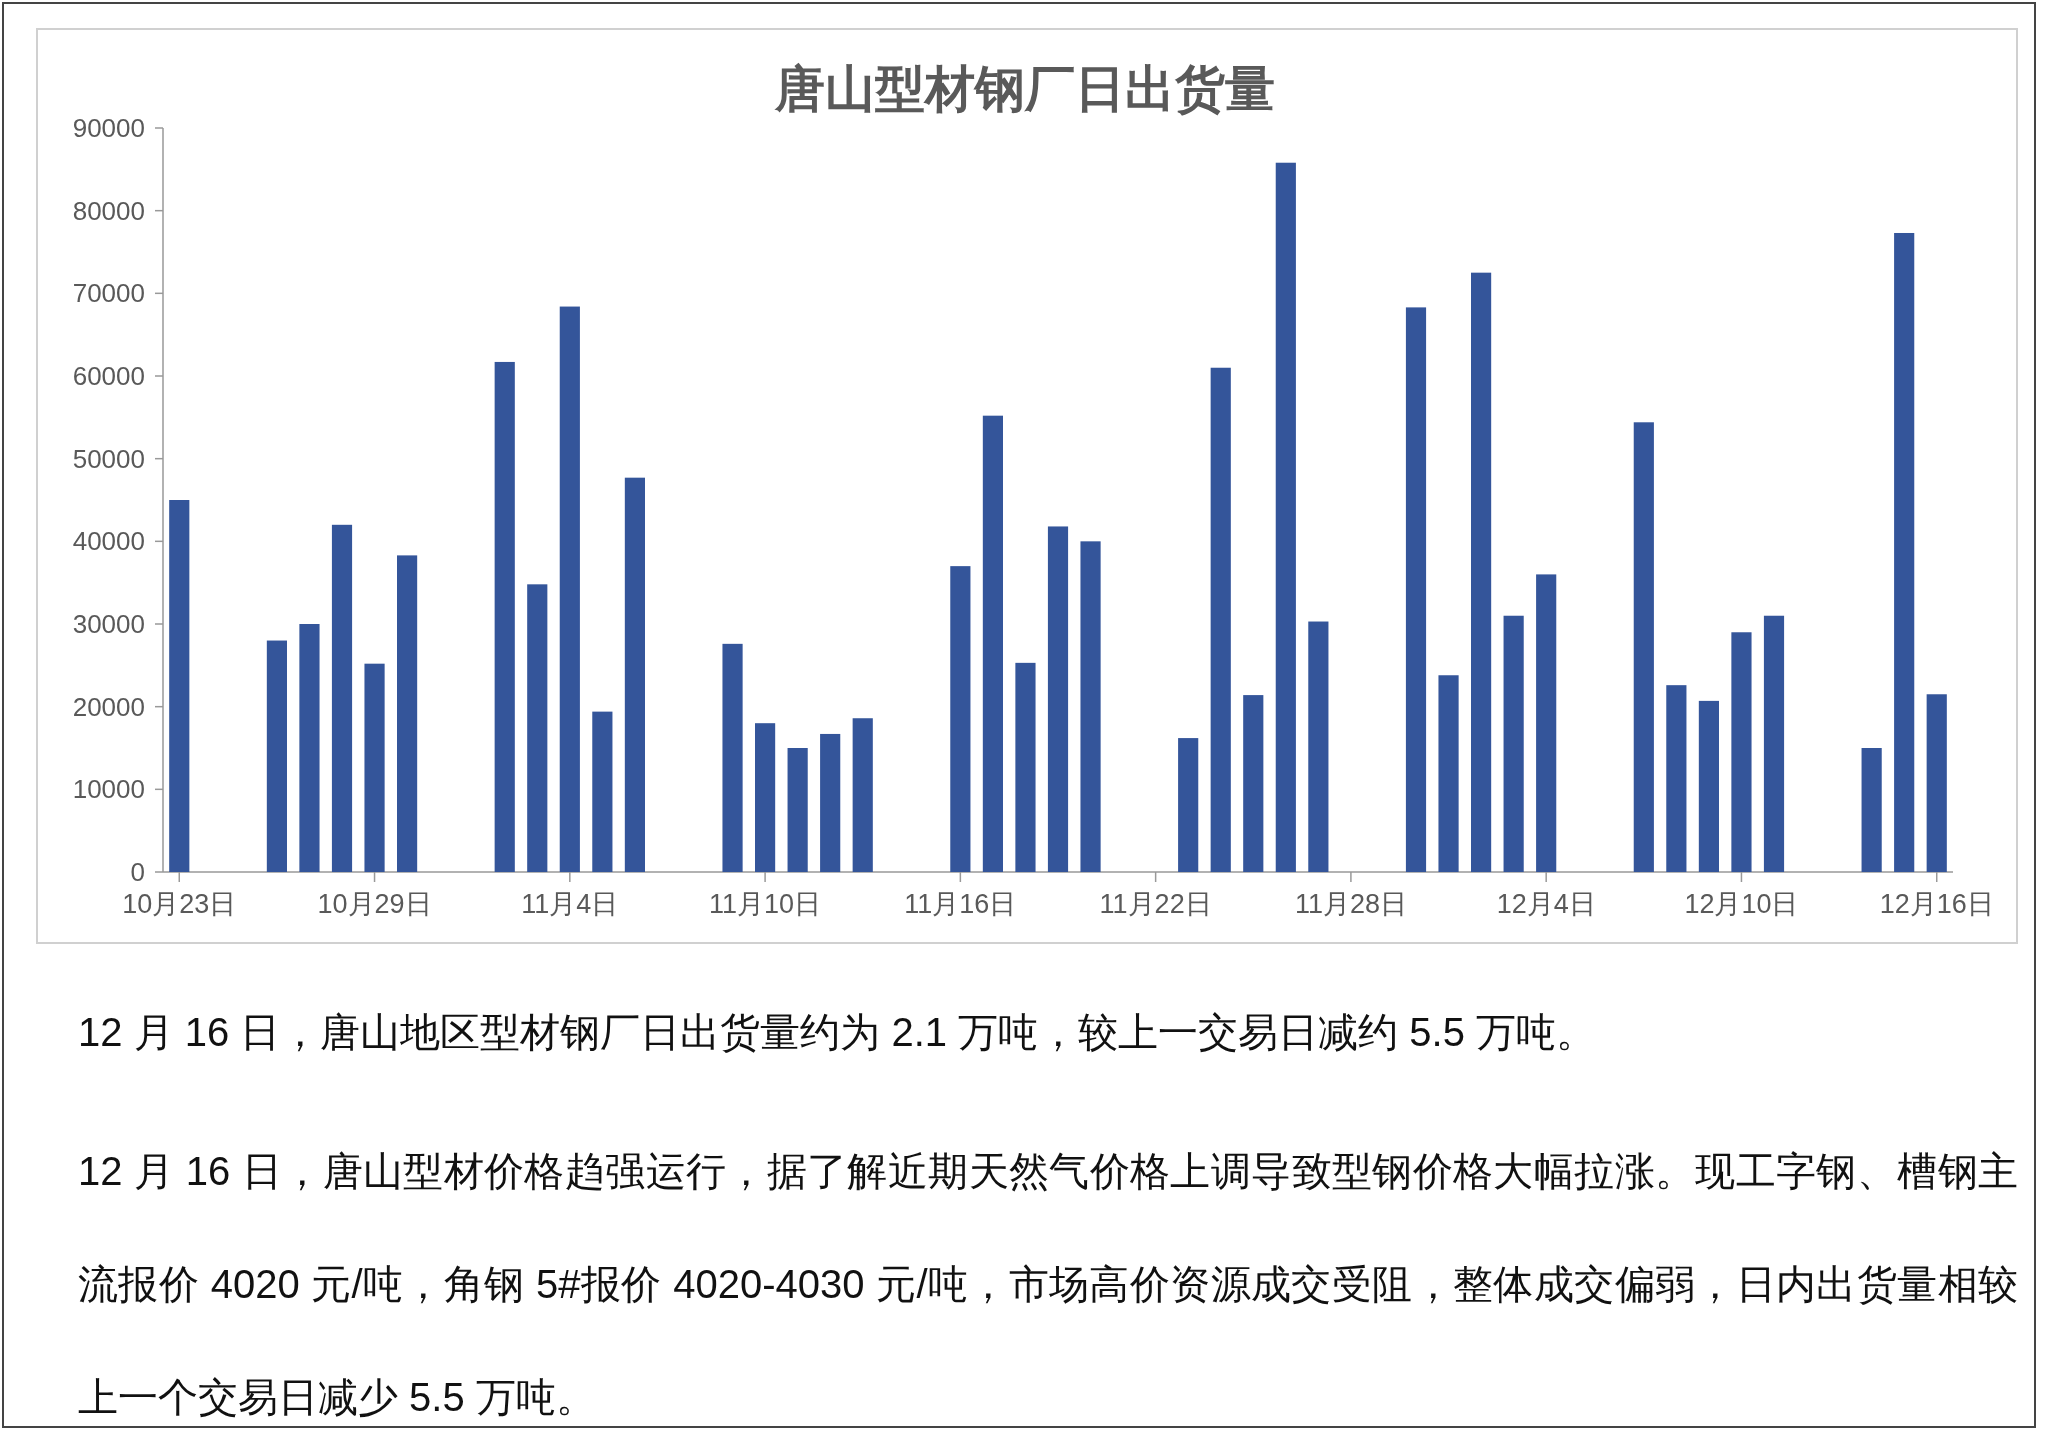 The image size is (2048, 1433). Describe the element at coordinates (137, 872) in the screenshot. I see `y-tick-label: 0` at that location.